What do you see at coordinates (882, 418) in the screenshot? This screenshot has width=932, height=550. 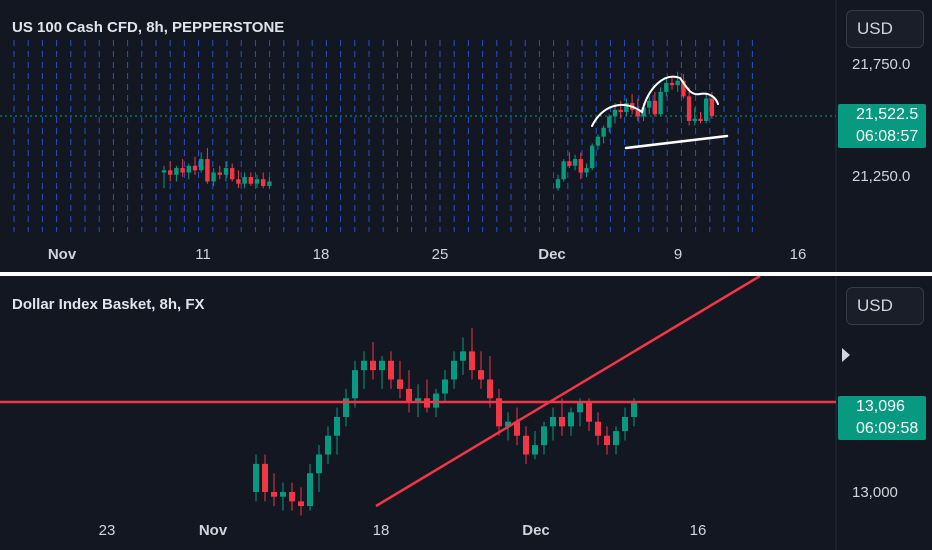 I see `bottom-price-tag: 13,096 06:09:58` at bounding box center [882, 418].